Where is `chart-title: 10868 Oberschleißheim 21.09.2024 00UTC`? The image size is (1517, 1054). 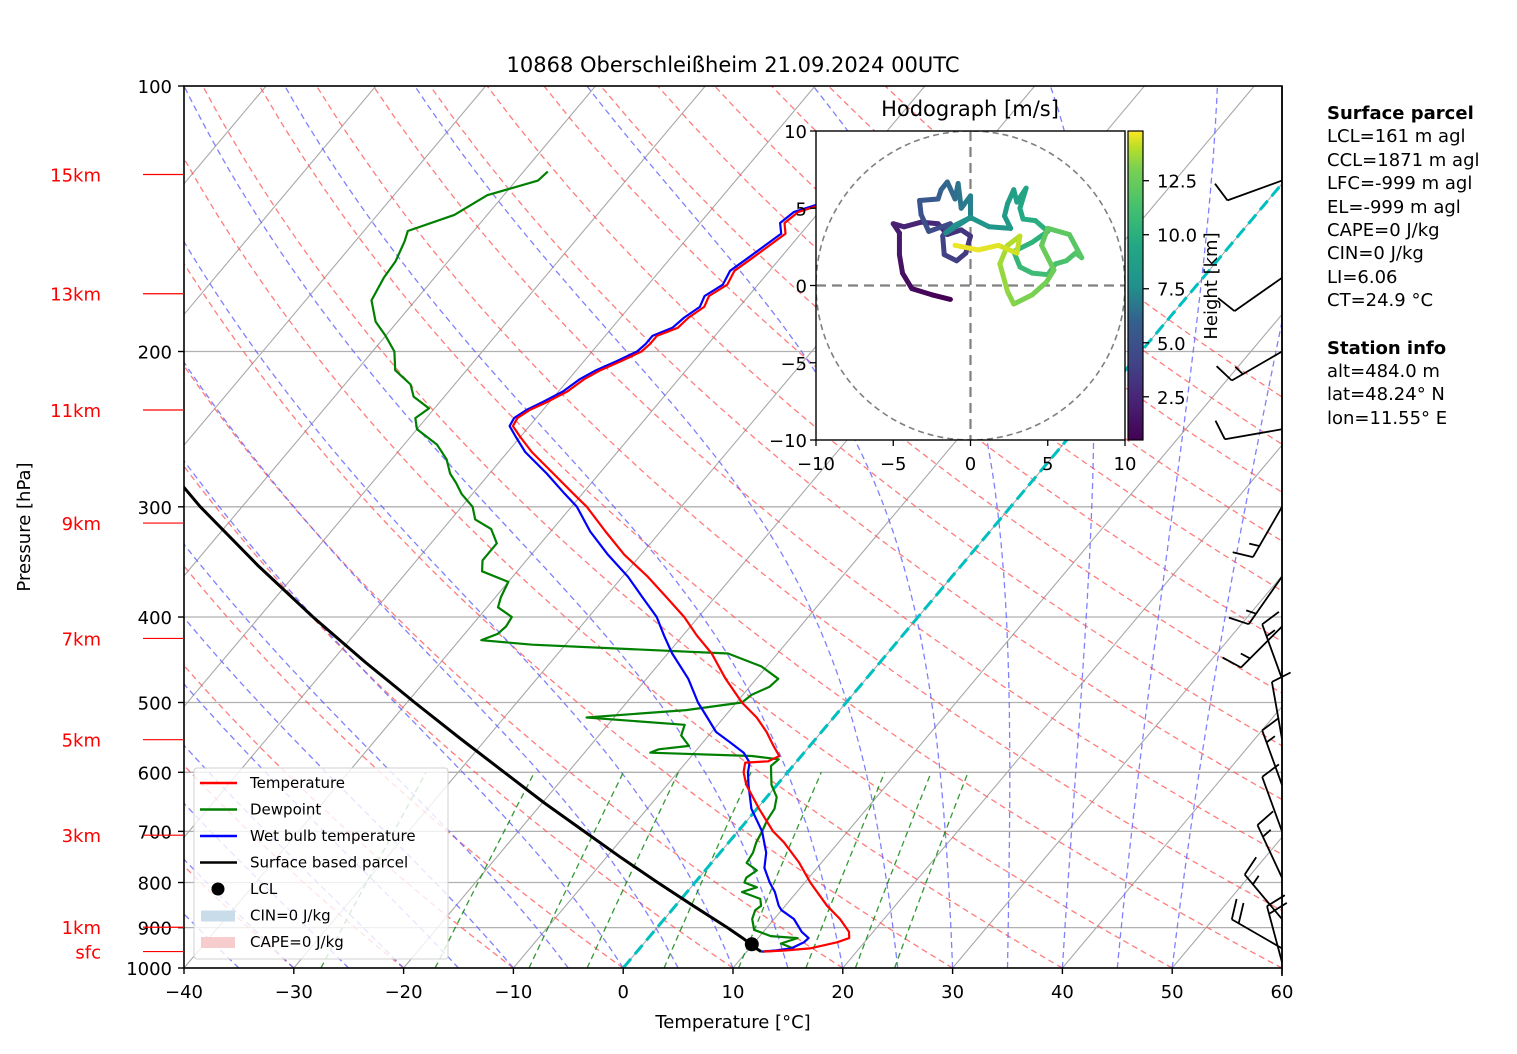
chart-title: 10868 Oberschleißheim 21.09.2024 00UTC is located at coordinates (733, 65).